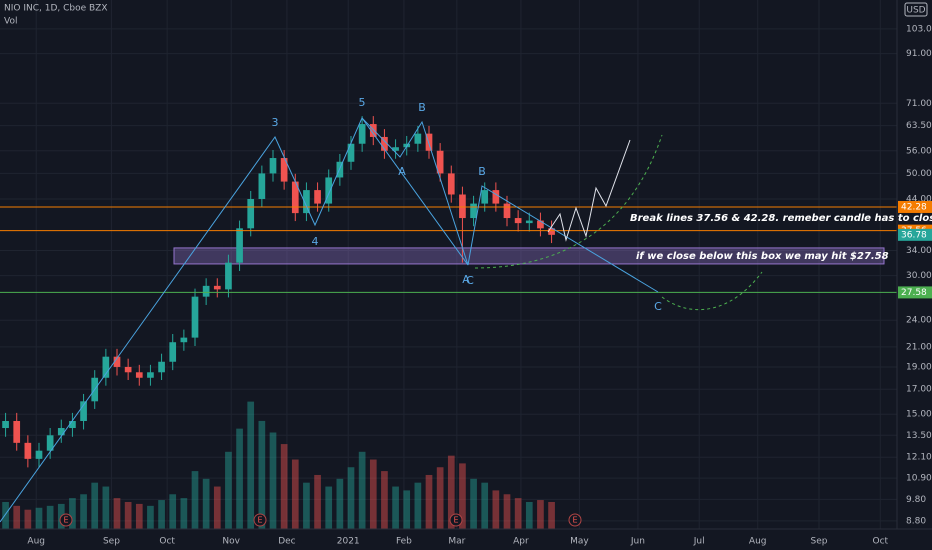 Image resolution: width=932 pixels, height=550 pixels. I want to click on x-tick-label: Sep, so click(111, 542).